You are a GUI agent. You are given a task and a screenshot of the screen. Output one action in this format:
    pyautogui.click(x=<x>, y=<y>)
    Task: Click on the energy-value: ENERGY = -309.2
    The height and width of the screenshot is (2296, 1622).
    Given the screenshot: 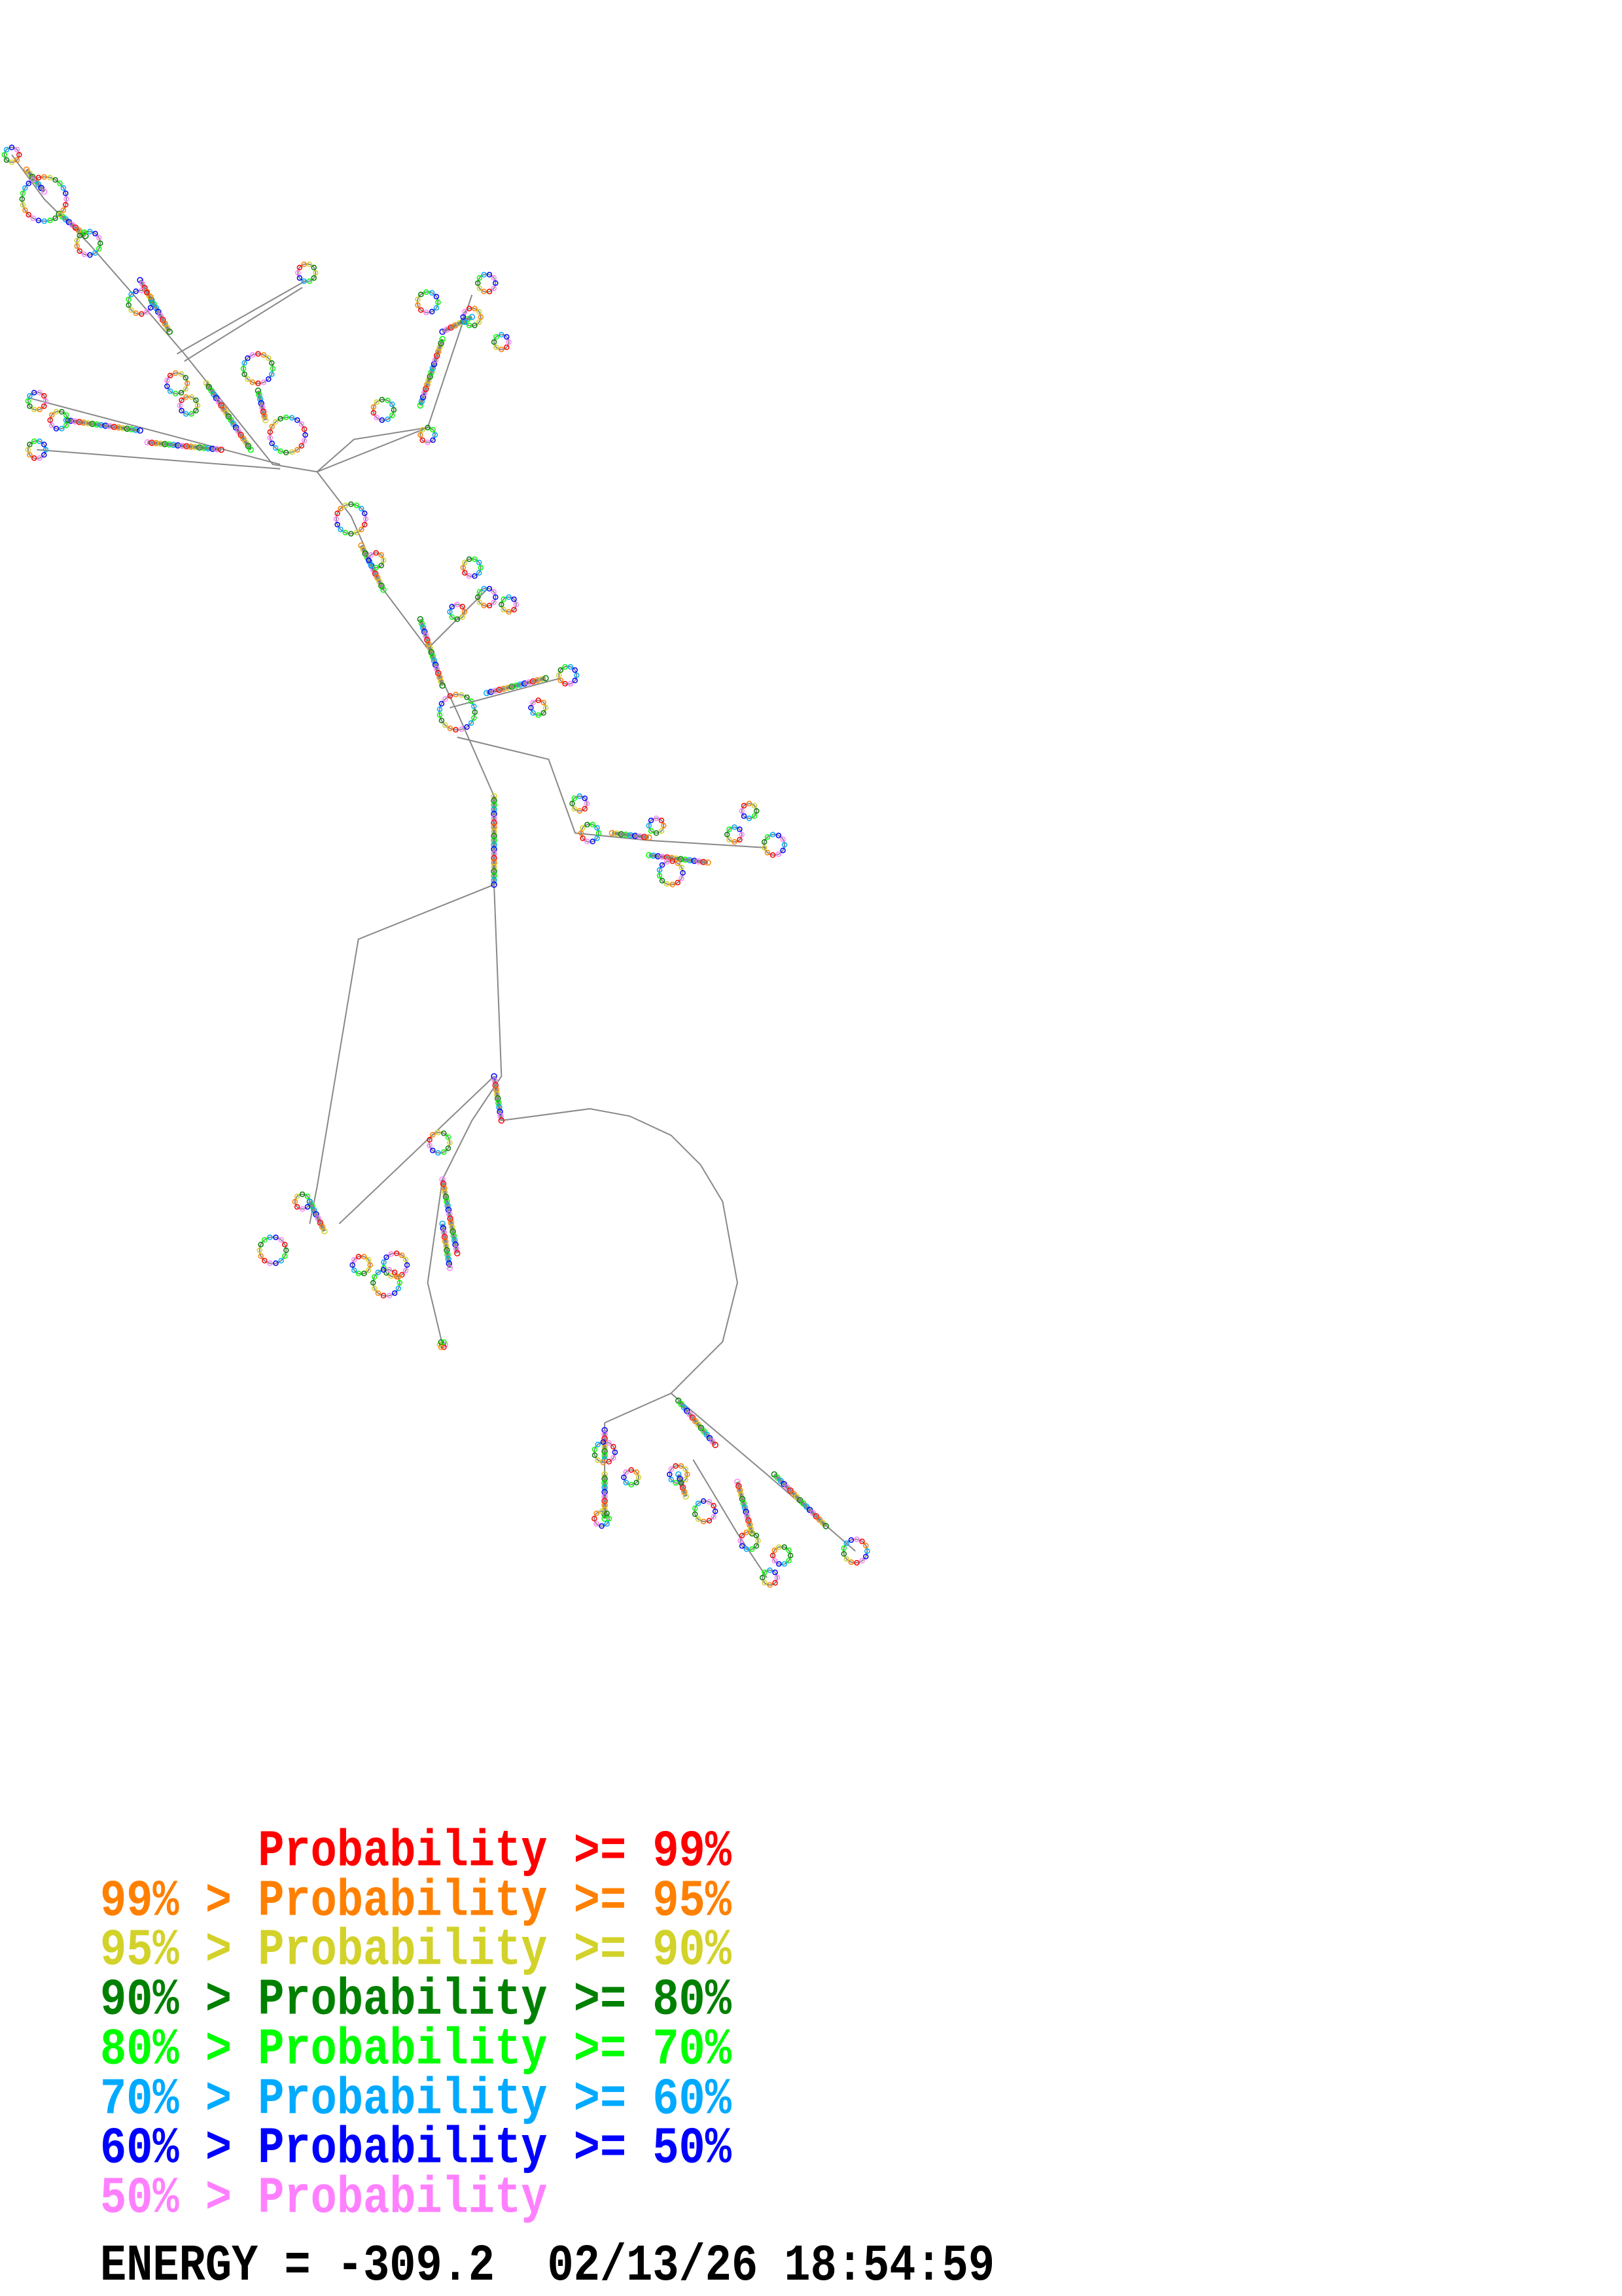 What is the action you would take?
    pyautogui.click(x=297, y=2266)
    